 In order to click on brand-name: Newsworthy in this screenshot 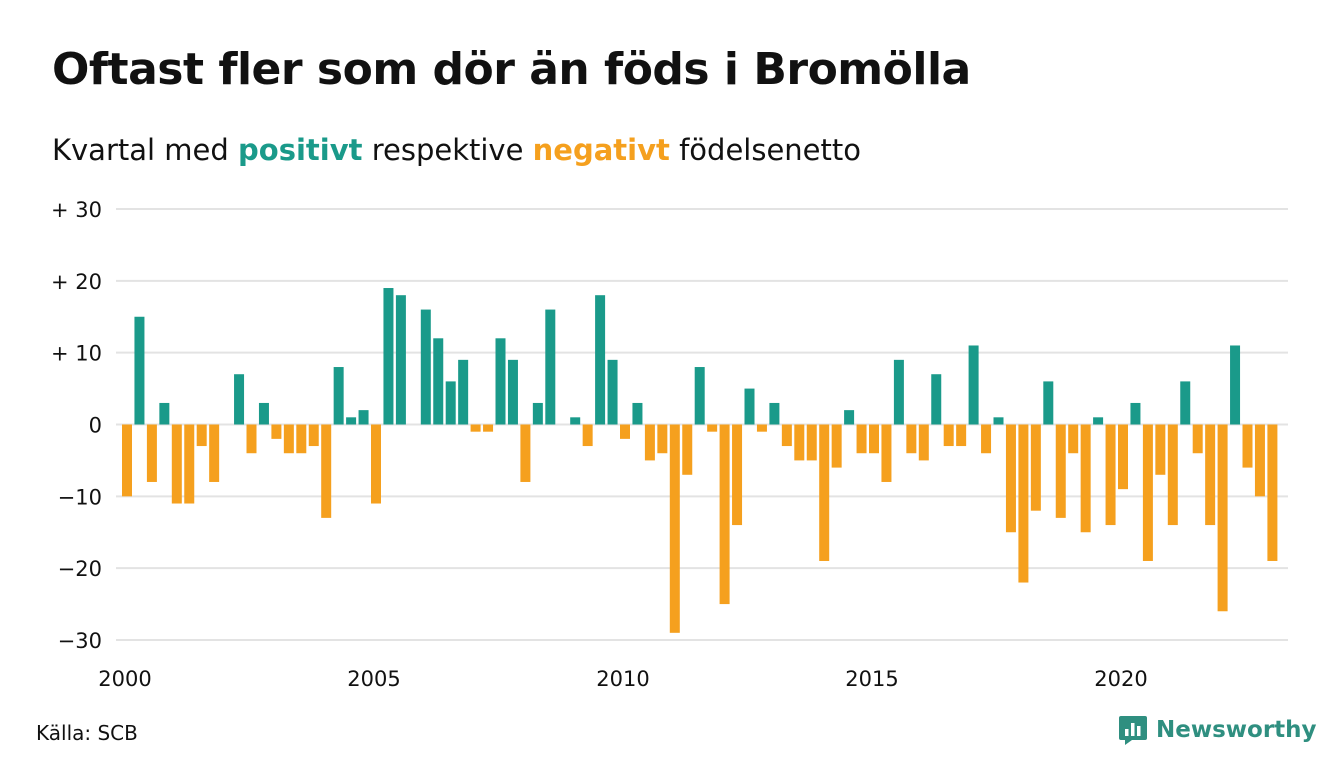, I will do `click(1236, 730)`.